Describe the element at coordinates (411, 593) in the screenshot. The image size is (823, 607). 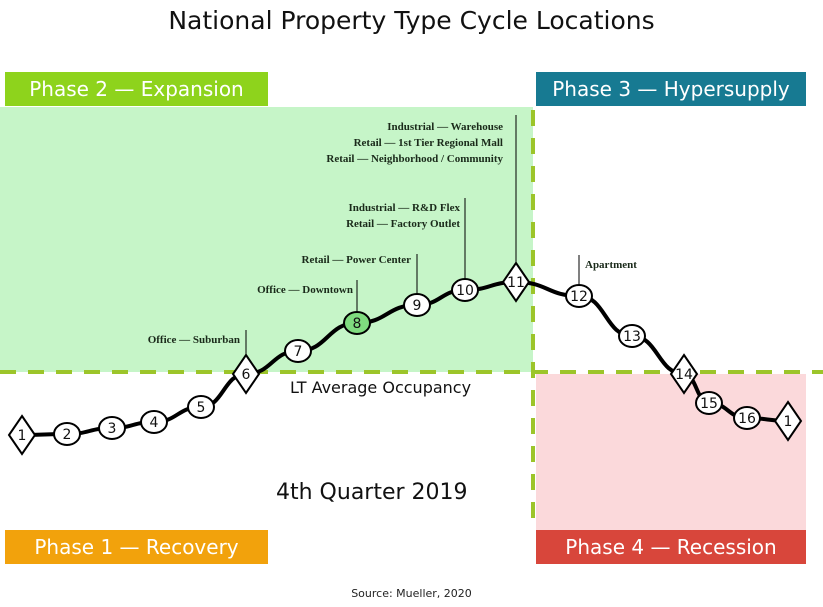
I see `source-note: Source: Mueller, 2020` at that location.